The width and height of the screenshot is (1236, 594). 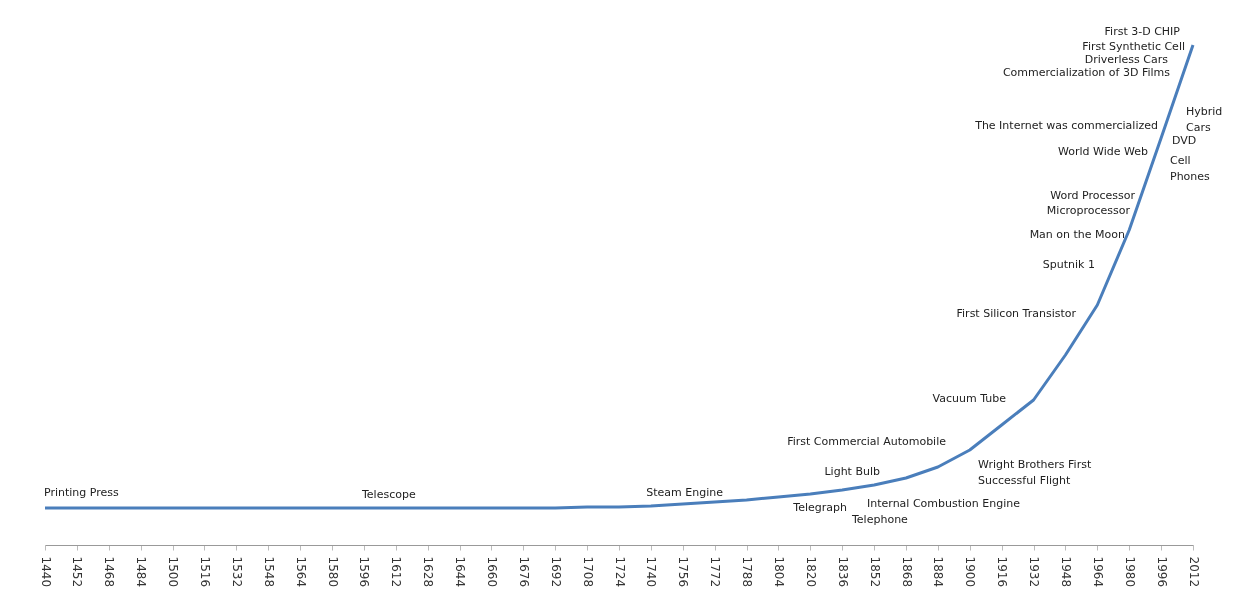 I want to click on x-tick-label: 1548, so click(x=268, y=572).